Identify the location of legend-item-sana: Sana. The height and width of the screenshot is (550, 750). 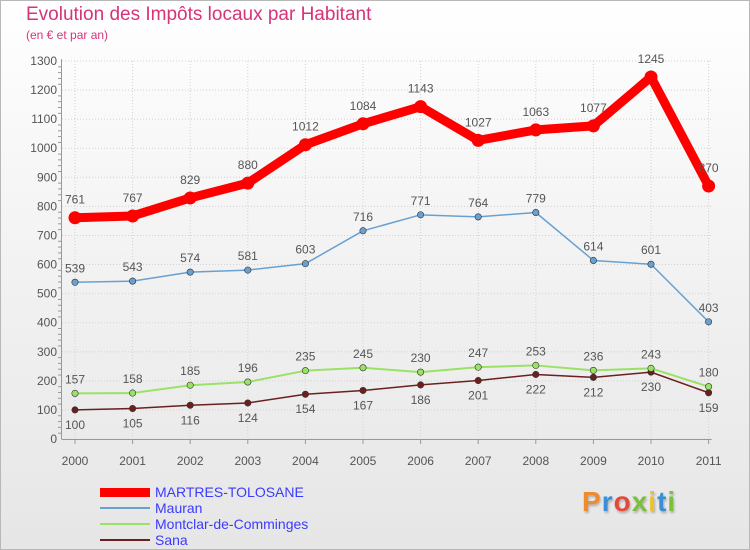
(204, 540).